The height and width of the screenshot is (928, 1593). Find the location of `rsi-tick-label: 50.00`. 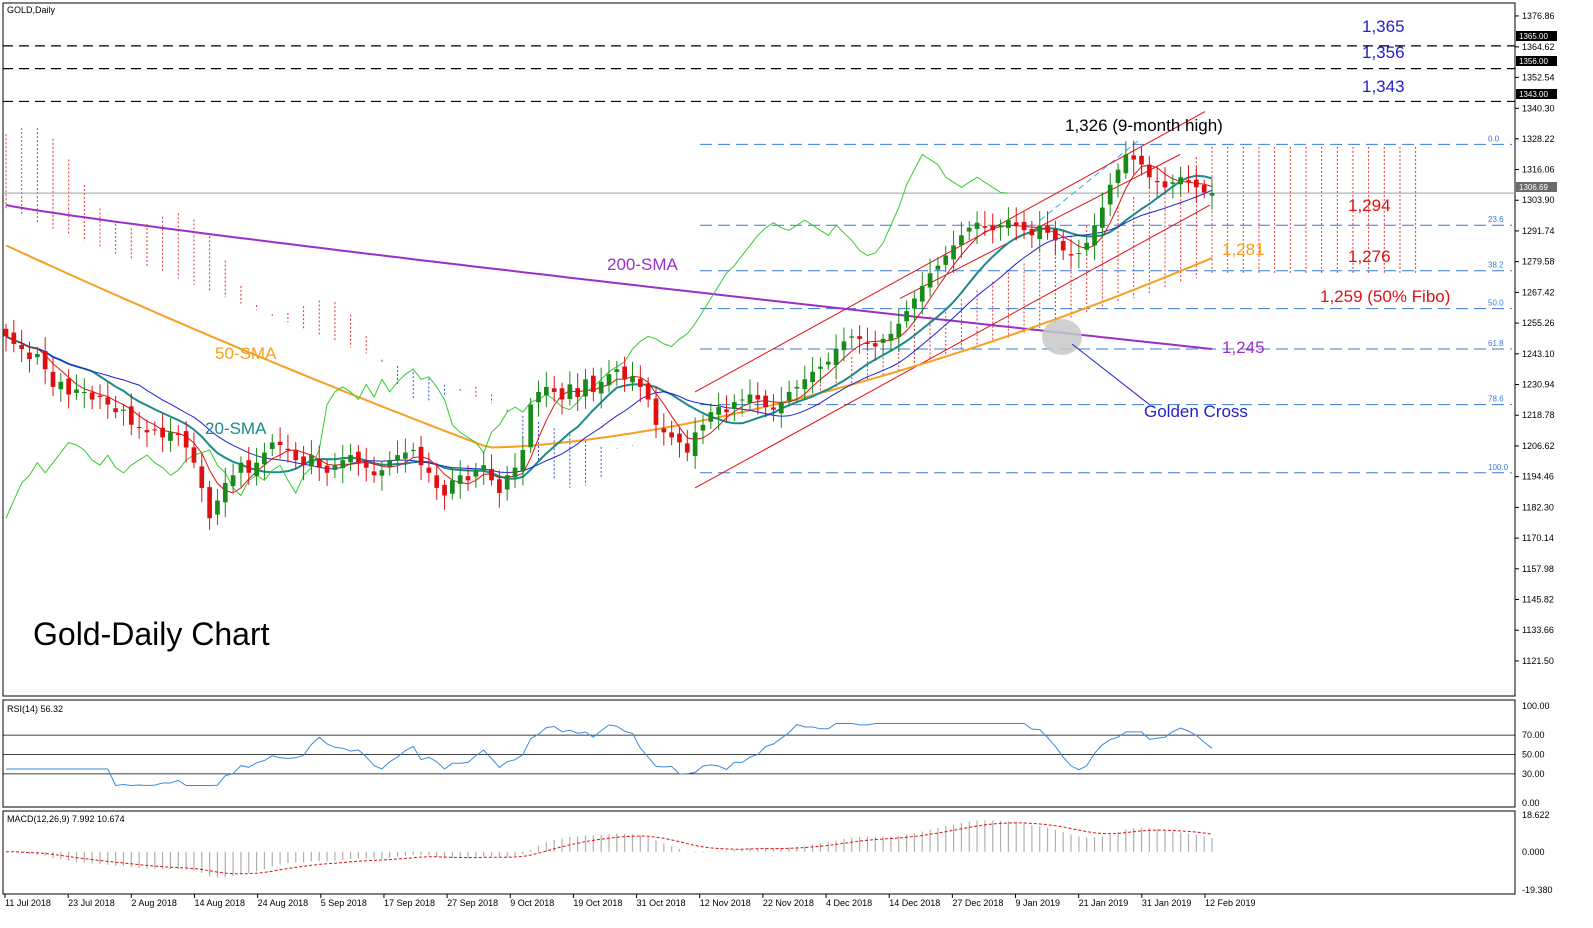

rsi-tick-label: 50.00 is located at coordinates (1533, 755).